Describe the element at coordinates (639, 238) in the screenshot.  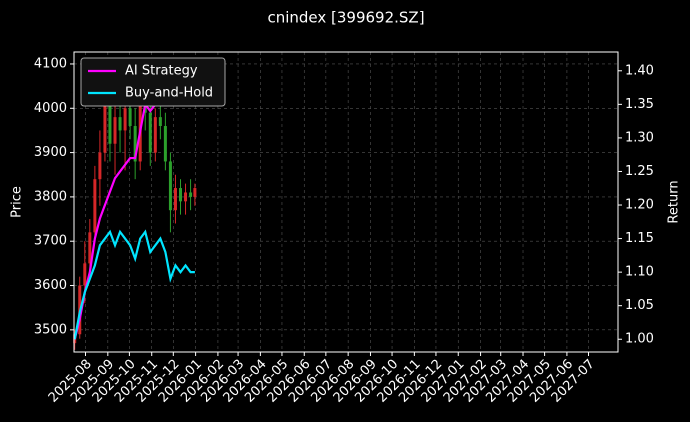
I see `y2-tick-label: 1.15` at that location.